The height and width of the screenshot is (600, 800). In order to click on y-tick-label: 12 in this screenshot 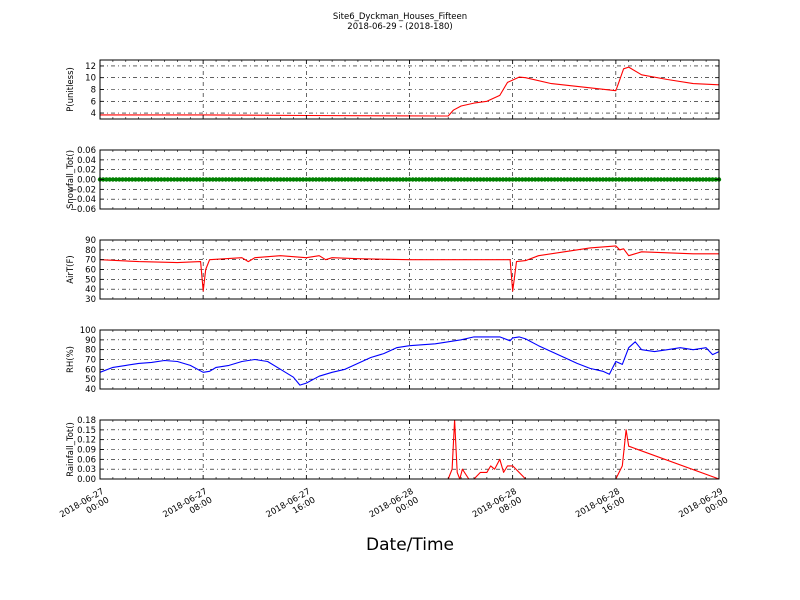, I will do `click(90, 67)`.